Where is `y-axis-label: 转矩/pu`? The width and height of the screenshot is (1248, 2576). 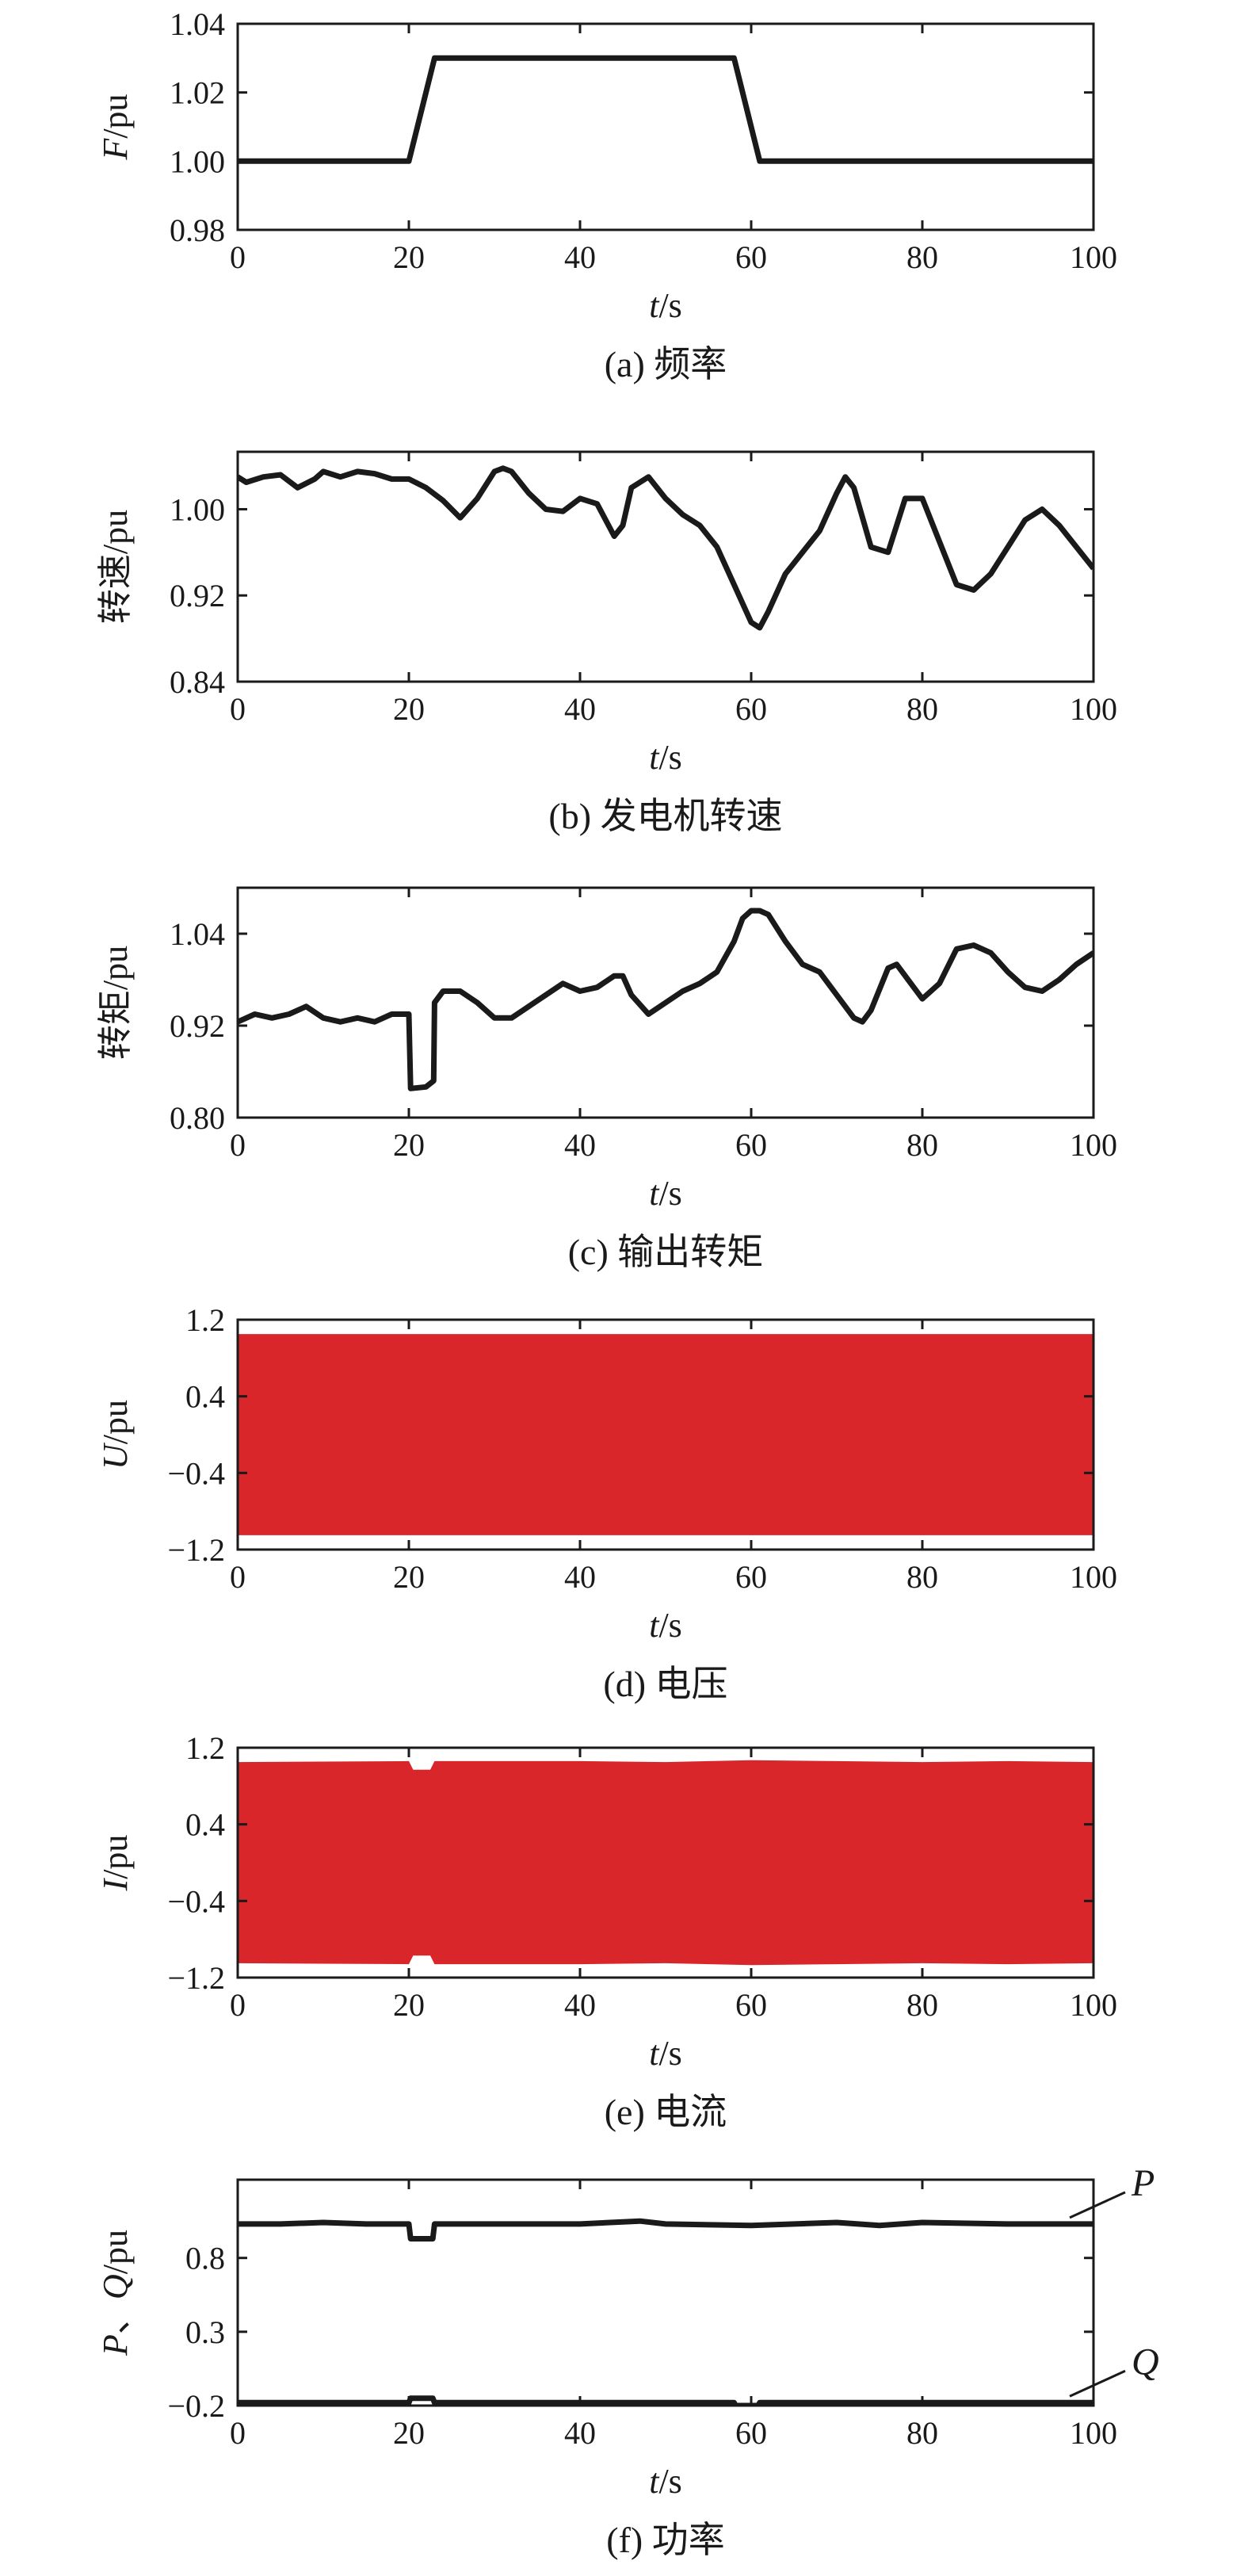 y-axis-label: 转矩/pu is located at coordinates (116, 1003).